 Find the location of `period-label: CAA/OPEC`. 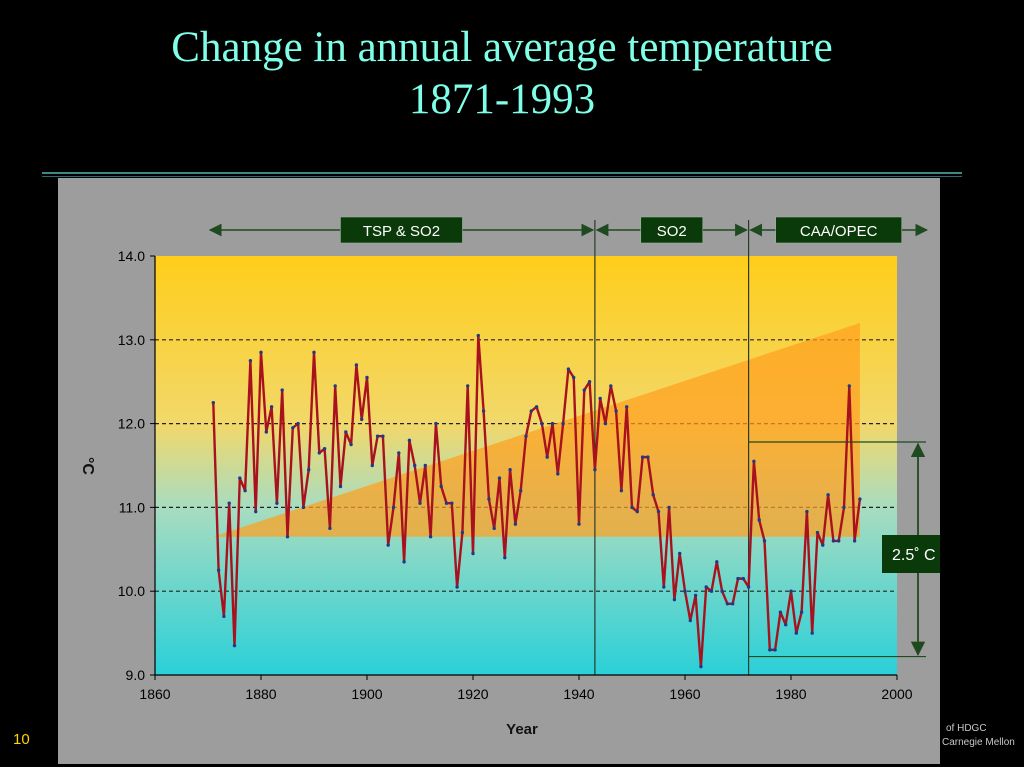

period-label: CAA/OPEC is located at coordinates (839, 231).